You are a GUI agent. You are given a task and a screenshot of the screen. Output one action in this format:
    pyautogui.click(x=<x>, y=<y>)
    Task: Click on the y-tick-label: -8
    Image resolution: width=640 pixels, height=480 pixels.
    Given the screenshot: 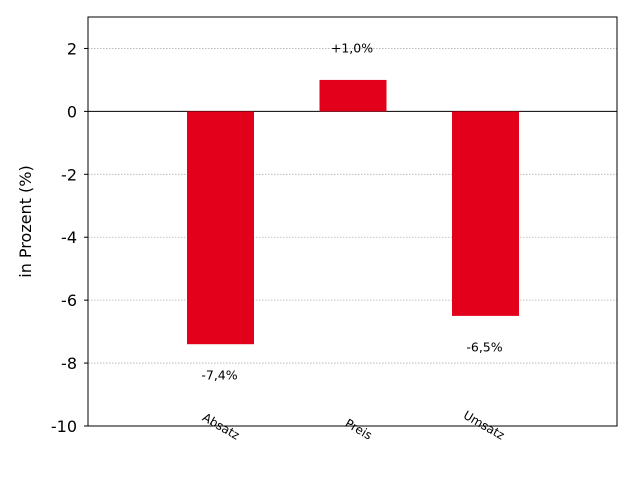 What is the action you would take?
    pyautogui.click(x=69, y=363)
    